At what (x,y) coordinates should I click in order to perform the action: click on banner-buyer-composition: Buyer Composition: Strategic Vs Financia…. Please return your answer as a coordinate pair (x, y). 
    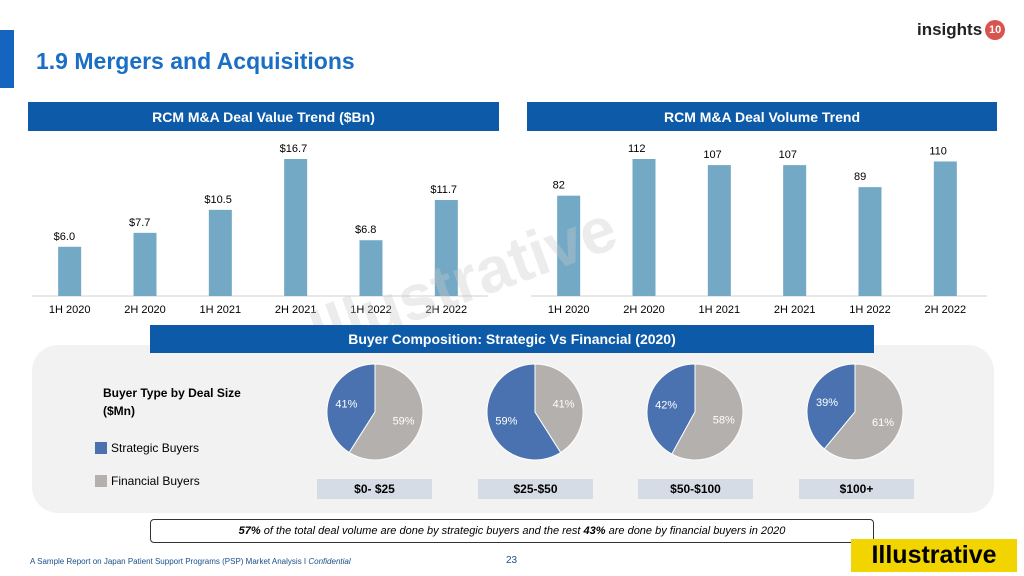
    Looking at the image, I should click on (512, 339).